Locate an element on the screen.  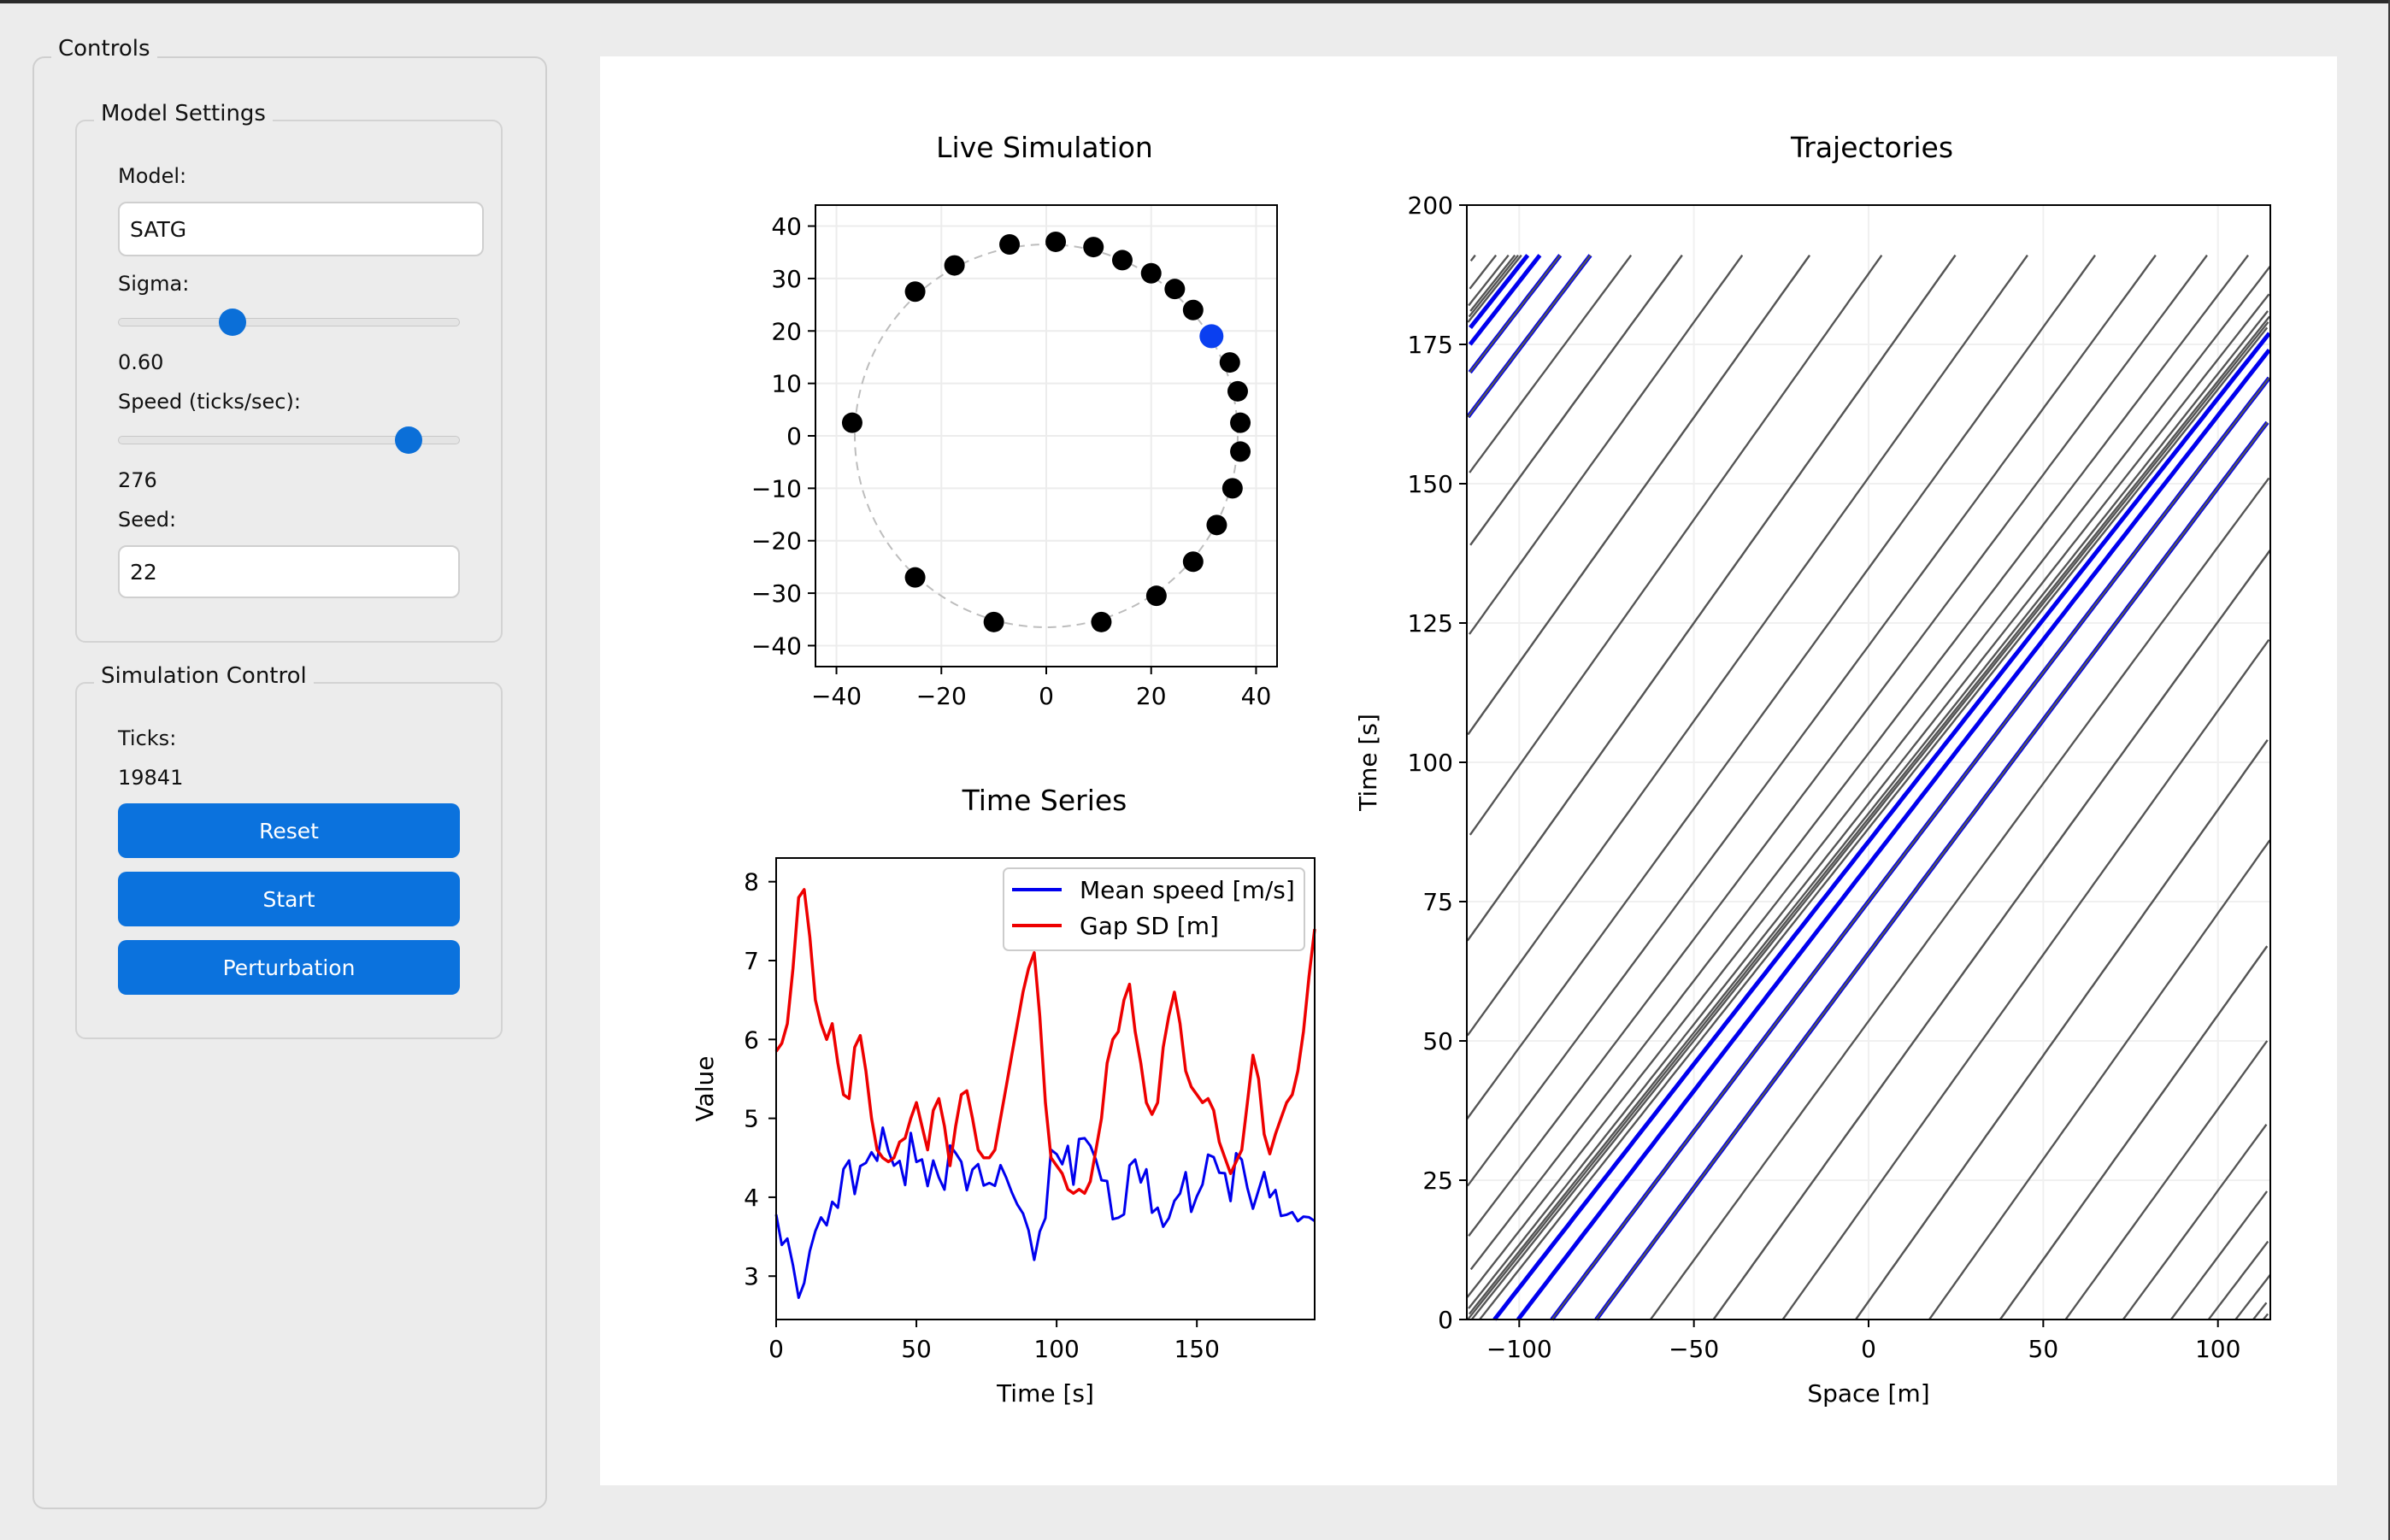
sigma-slider-thumb is located at coordinates (232, 322).